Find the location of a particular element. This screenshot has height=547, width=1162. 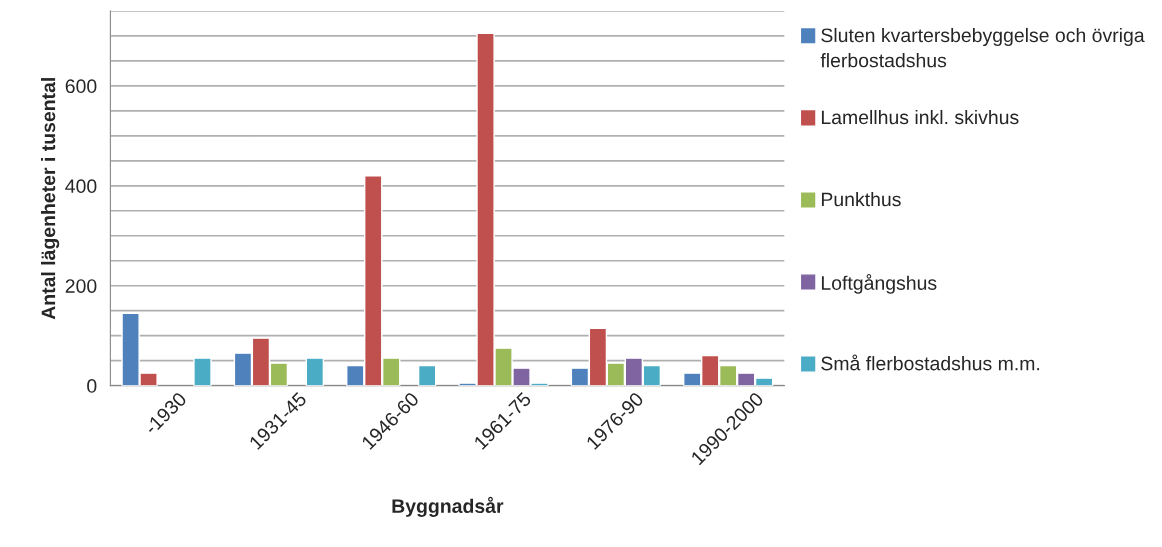

y-tick-label: 0 is located at coordinates (92, 386).